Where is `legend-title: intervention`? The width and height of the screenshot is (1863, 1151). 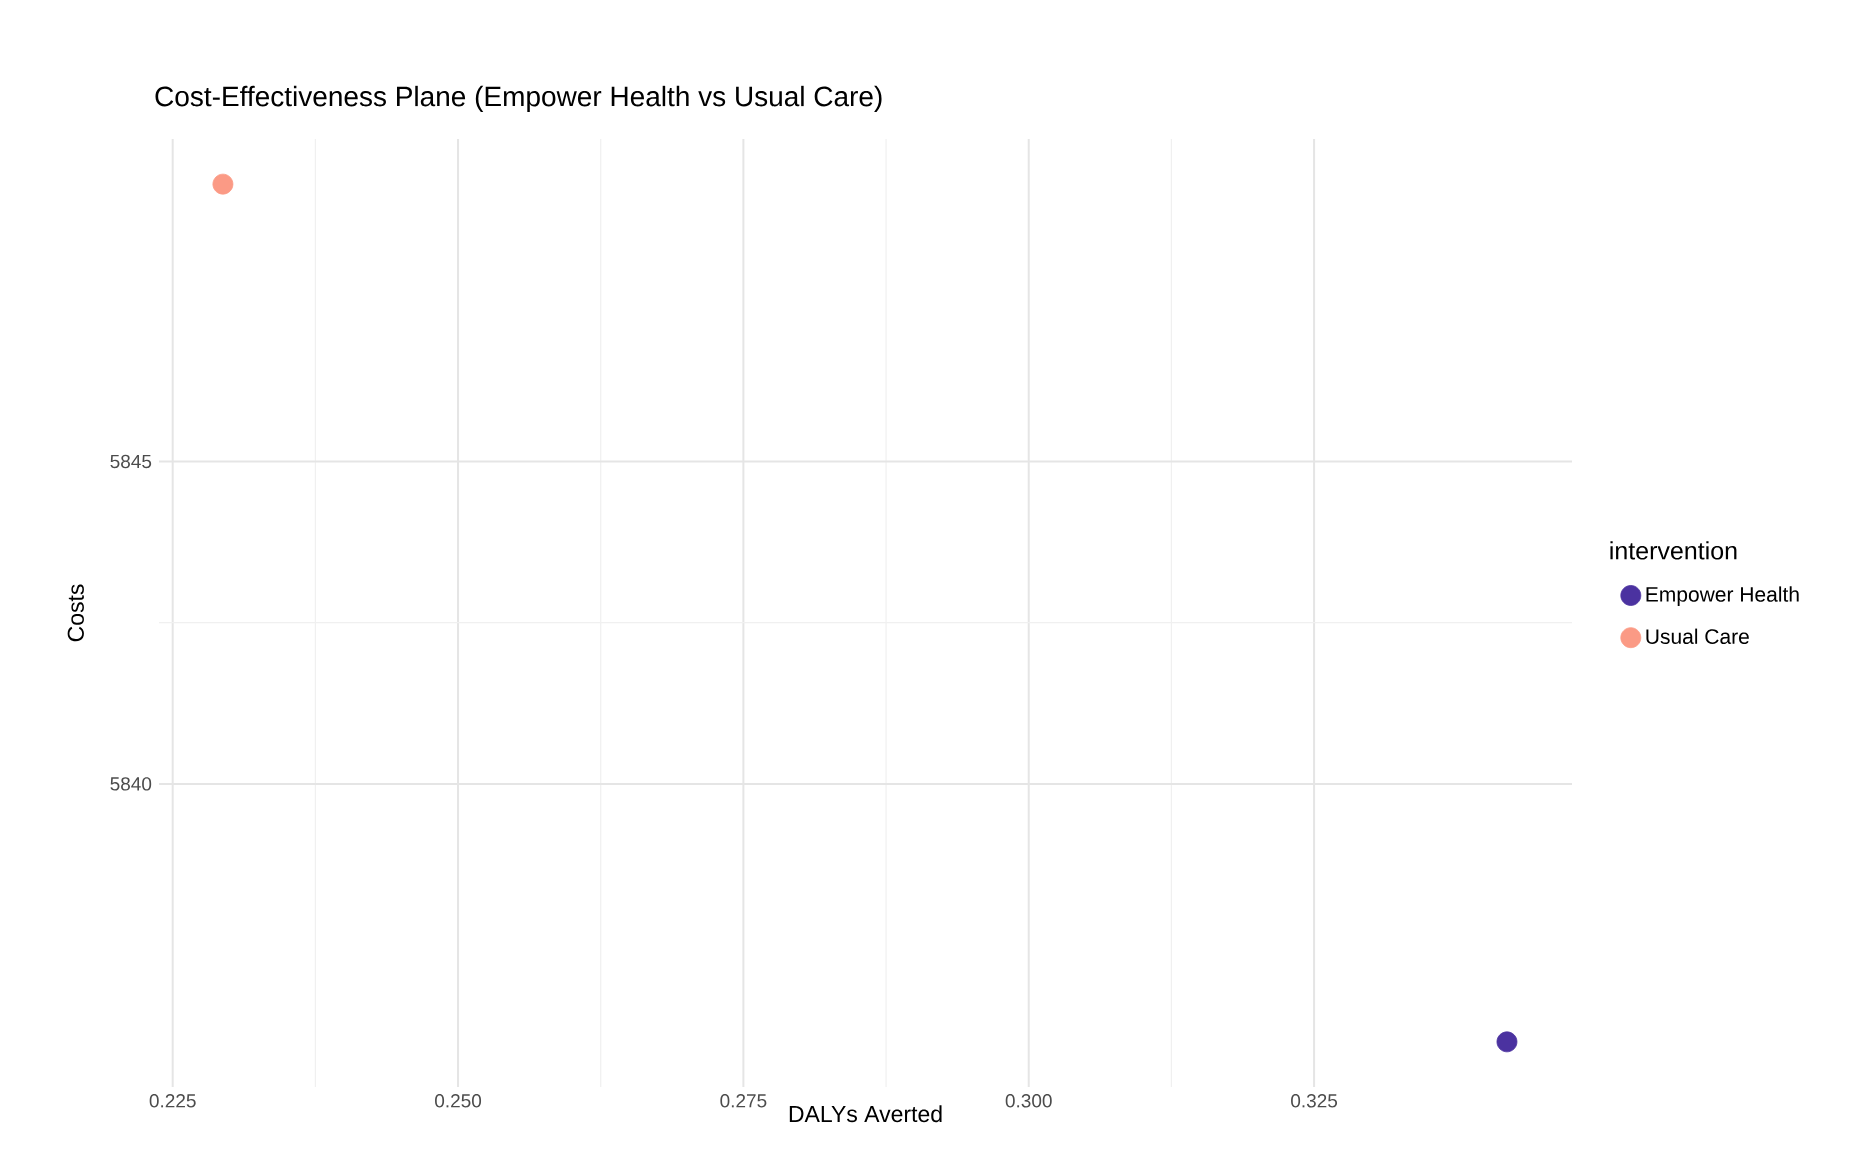
legend-title: intervention is located at coordinates (1673, 550).